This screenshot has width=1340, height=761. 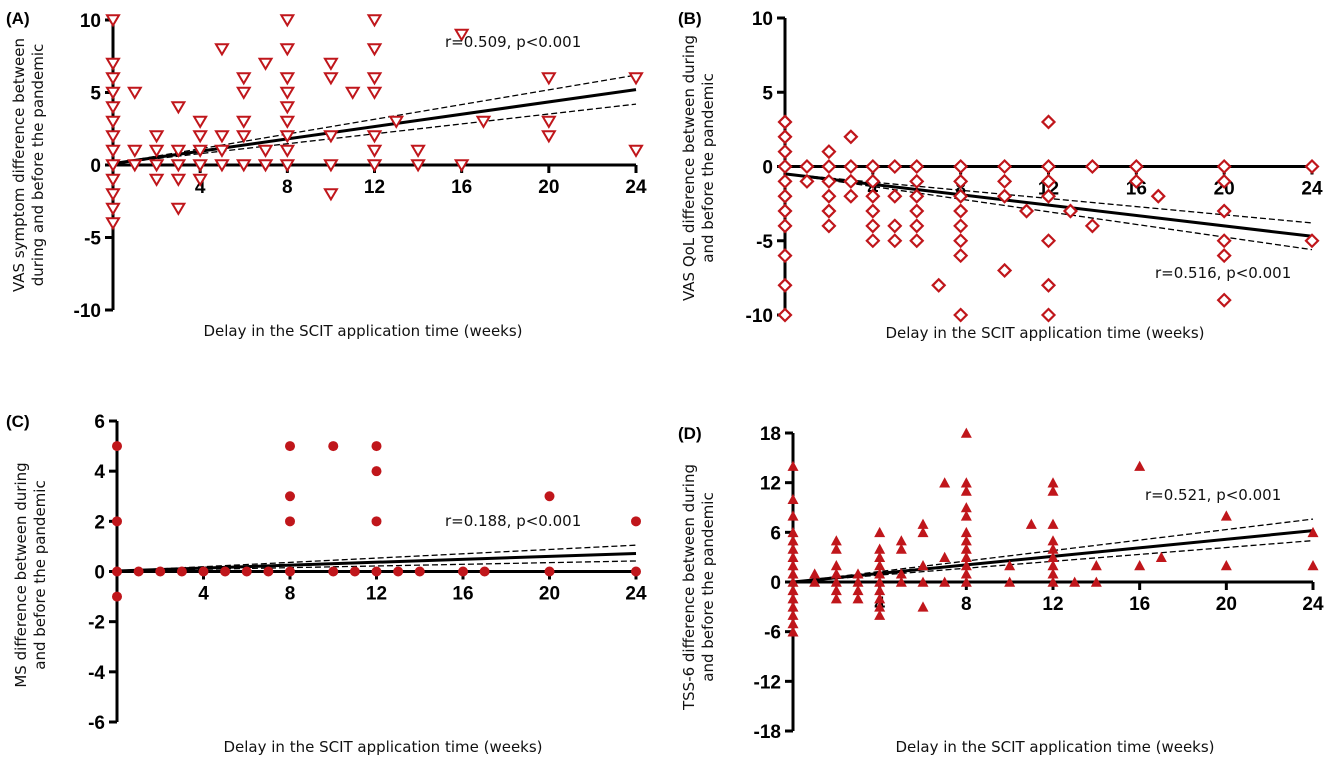 What do you see at coordinates (770, 434) in the screenshot?
I see `y-tick-label: 18` at bounding box center [770, 434].